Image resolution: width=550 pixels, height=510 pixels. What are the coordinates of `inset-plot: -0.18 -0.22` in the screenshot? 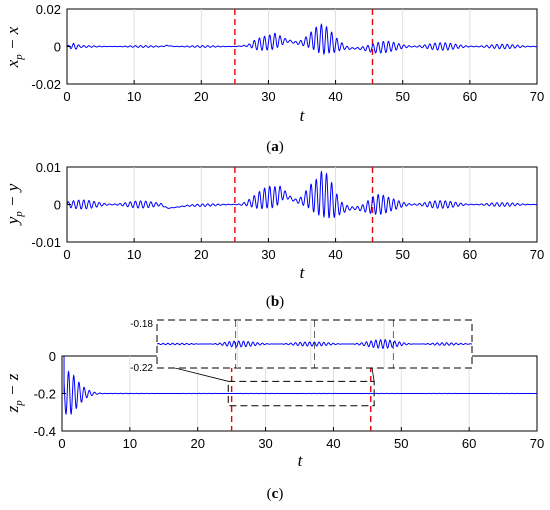 It's located at (301, 346).